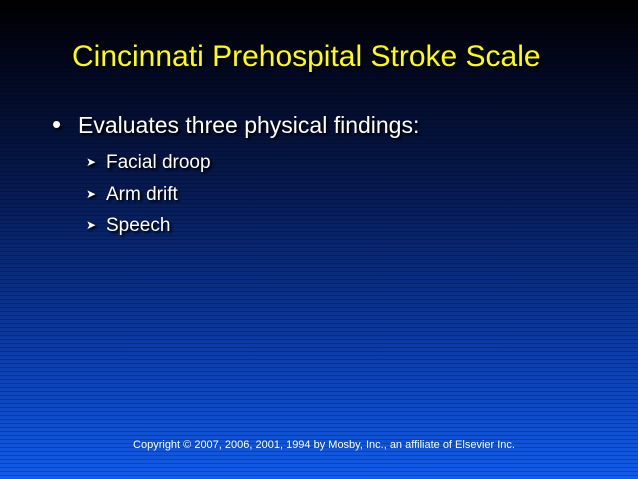  What do you see at coordinates (138, 225) in the screenshot?
I see `sub-bullet-text: Speech` at bounding box center [138, 225].